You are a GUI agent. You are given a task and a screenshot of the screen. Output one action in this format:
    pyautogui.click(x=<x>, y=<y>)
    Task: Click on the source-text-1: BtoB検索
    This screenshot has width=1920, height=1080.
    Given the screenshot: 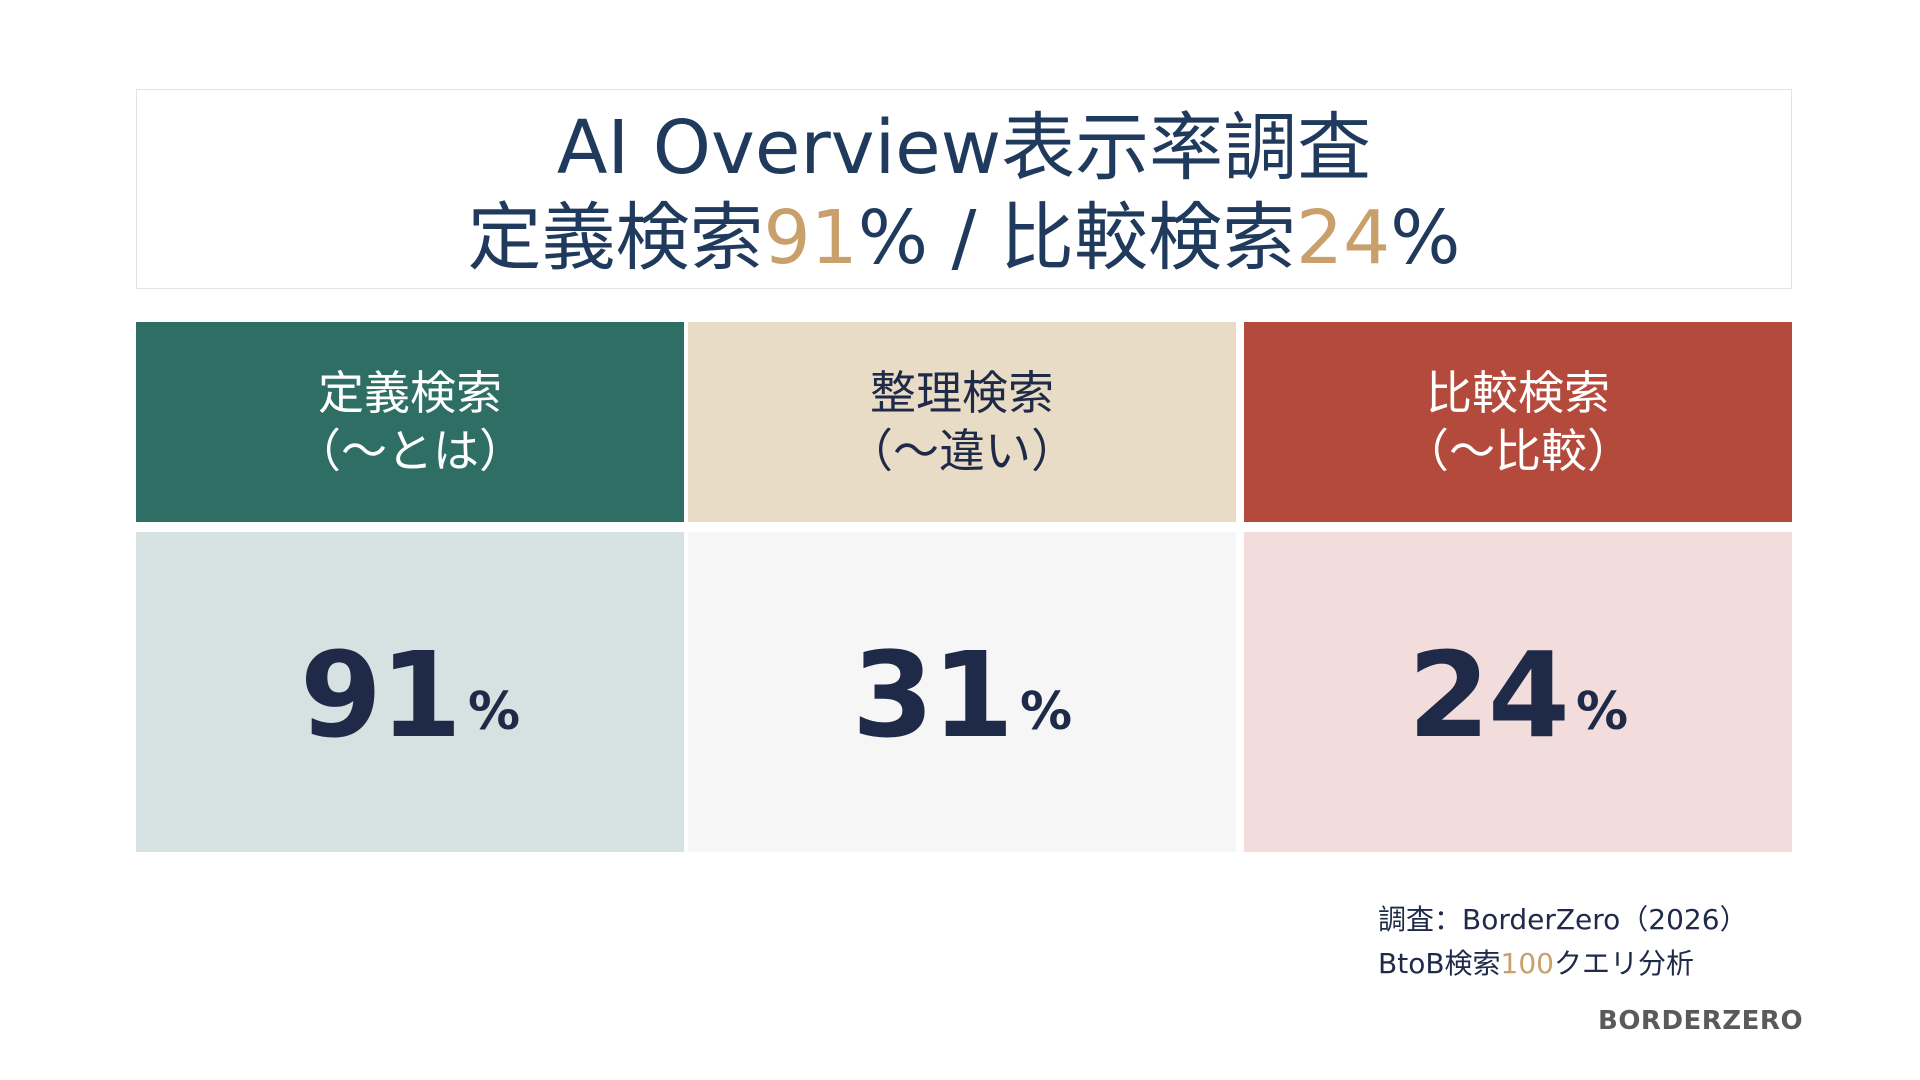 What is the action you would take?
    pyautogui.click(x=1439, y=963)
    